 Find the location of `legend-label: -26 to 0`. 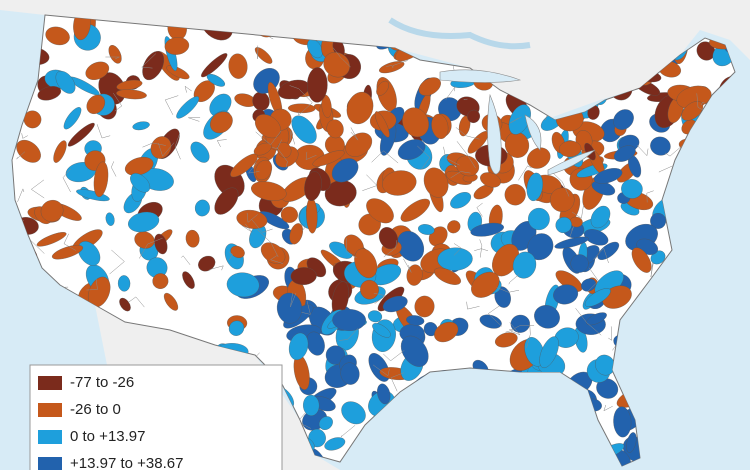

legend-label: -26 to 0 is located at coordinates (95, 409).